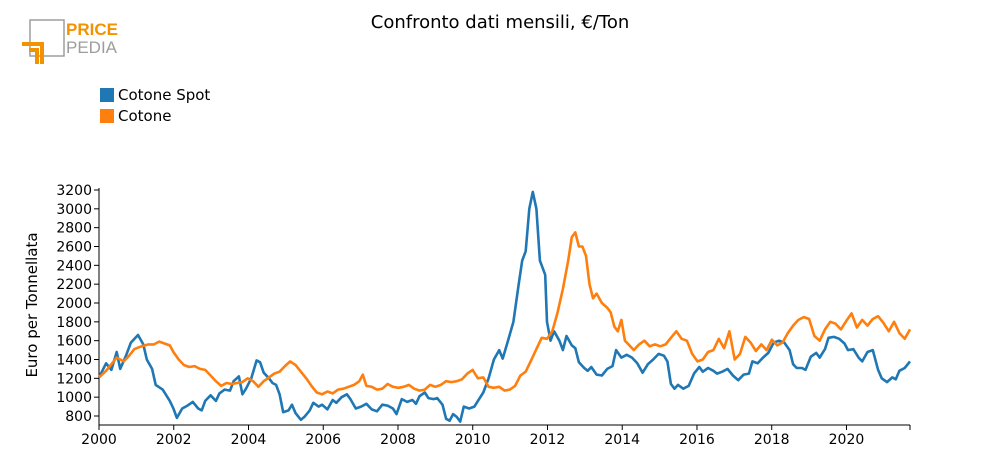 The height and width of the screenshot is (475, 1000). I want to click on x-tick-label: 2016, so click(697, 440).